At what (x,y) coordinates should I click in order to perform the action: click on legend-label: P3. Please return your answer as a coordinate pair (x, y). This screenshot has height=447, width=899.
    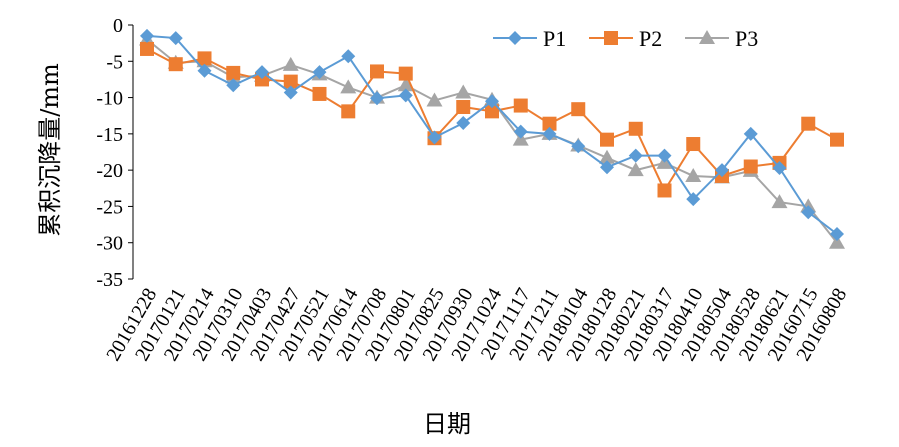
    Looking at the image, I should click on (746, 38).